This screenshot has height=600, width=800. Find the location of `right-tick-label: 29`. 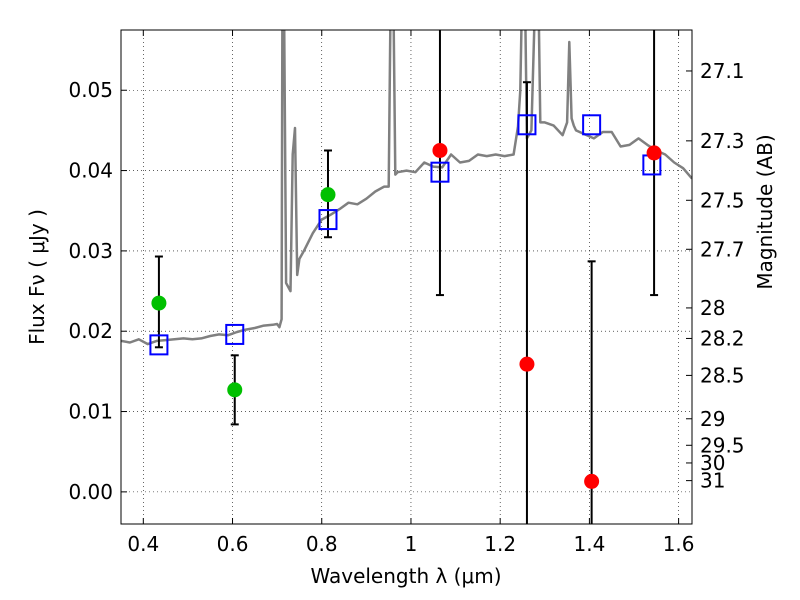

right-tick-label: 29 is located at coordinates (712, 419).